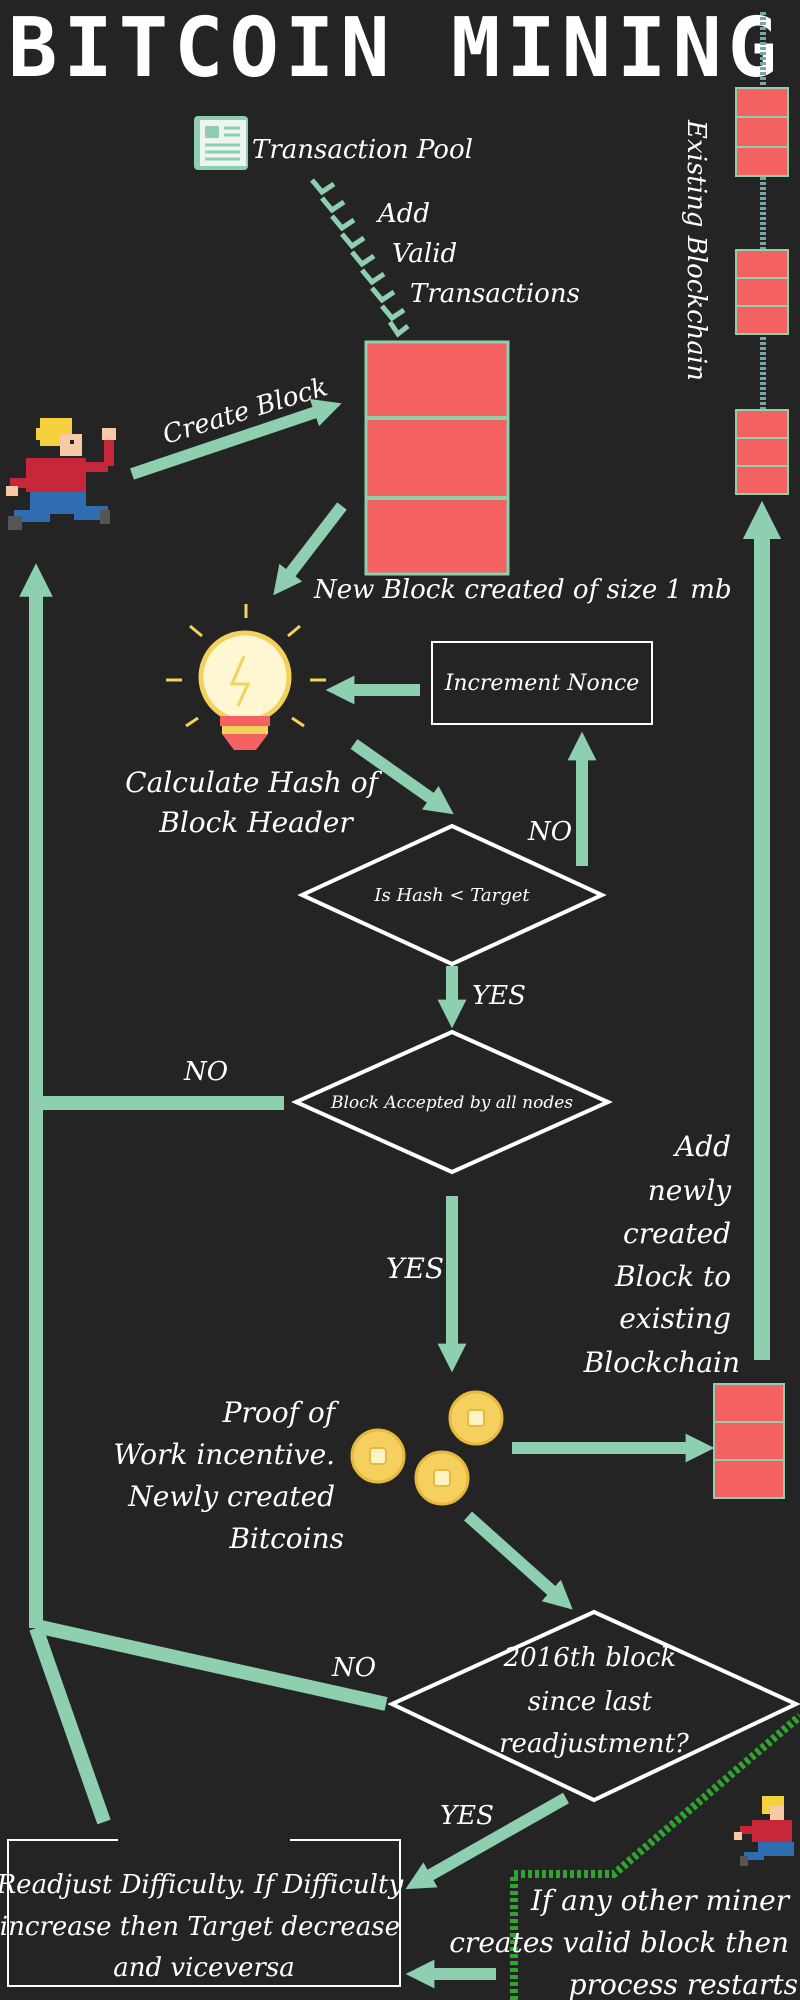  I want to click on miner-small-icon, so click(764, 1831).